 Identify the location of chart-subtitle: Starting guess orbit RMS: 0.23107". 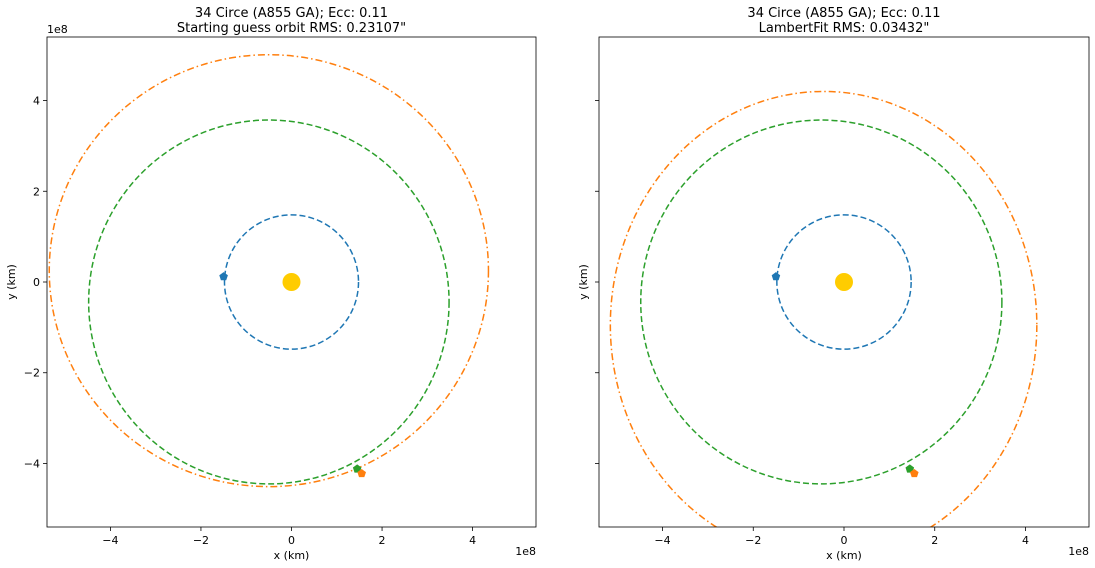
(291, 28).